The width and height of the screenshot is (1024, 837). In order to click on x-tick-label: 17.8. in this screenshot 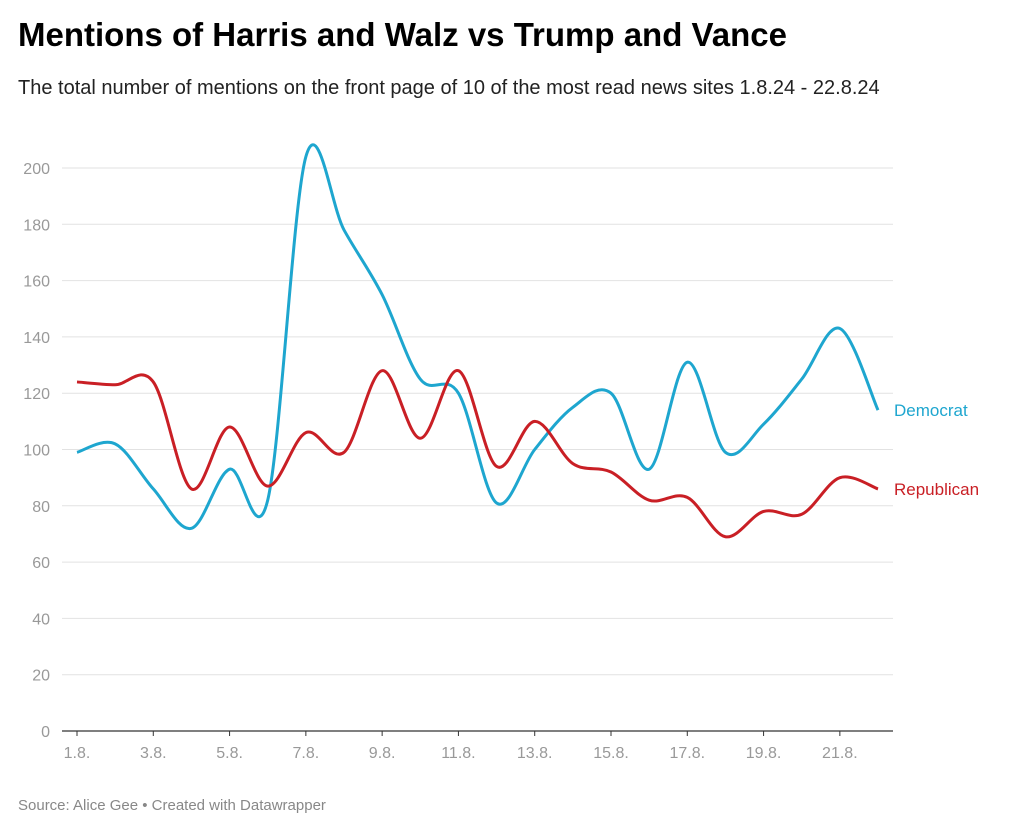, I will do `click(687, 753)`.